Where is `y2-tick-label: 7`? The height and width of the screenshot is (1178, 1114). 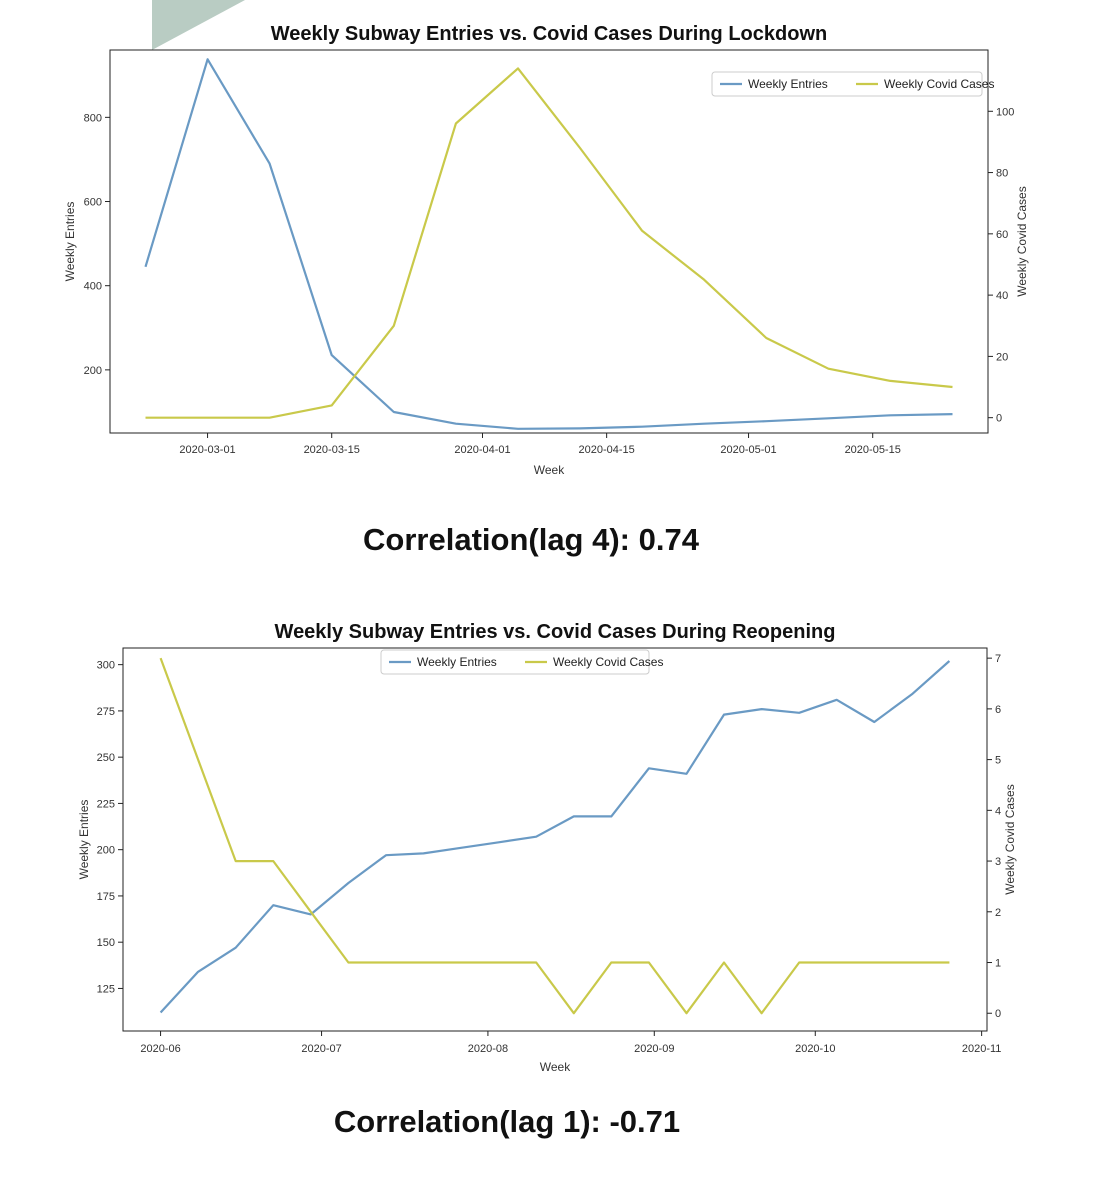 y2-tick-label: 7 is located at coordinates (998, 659).